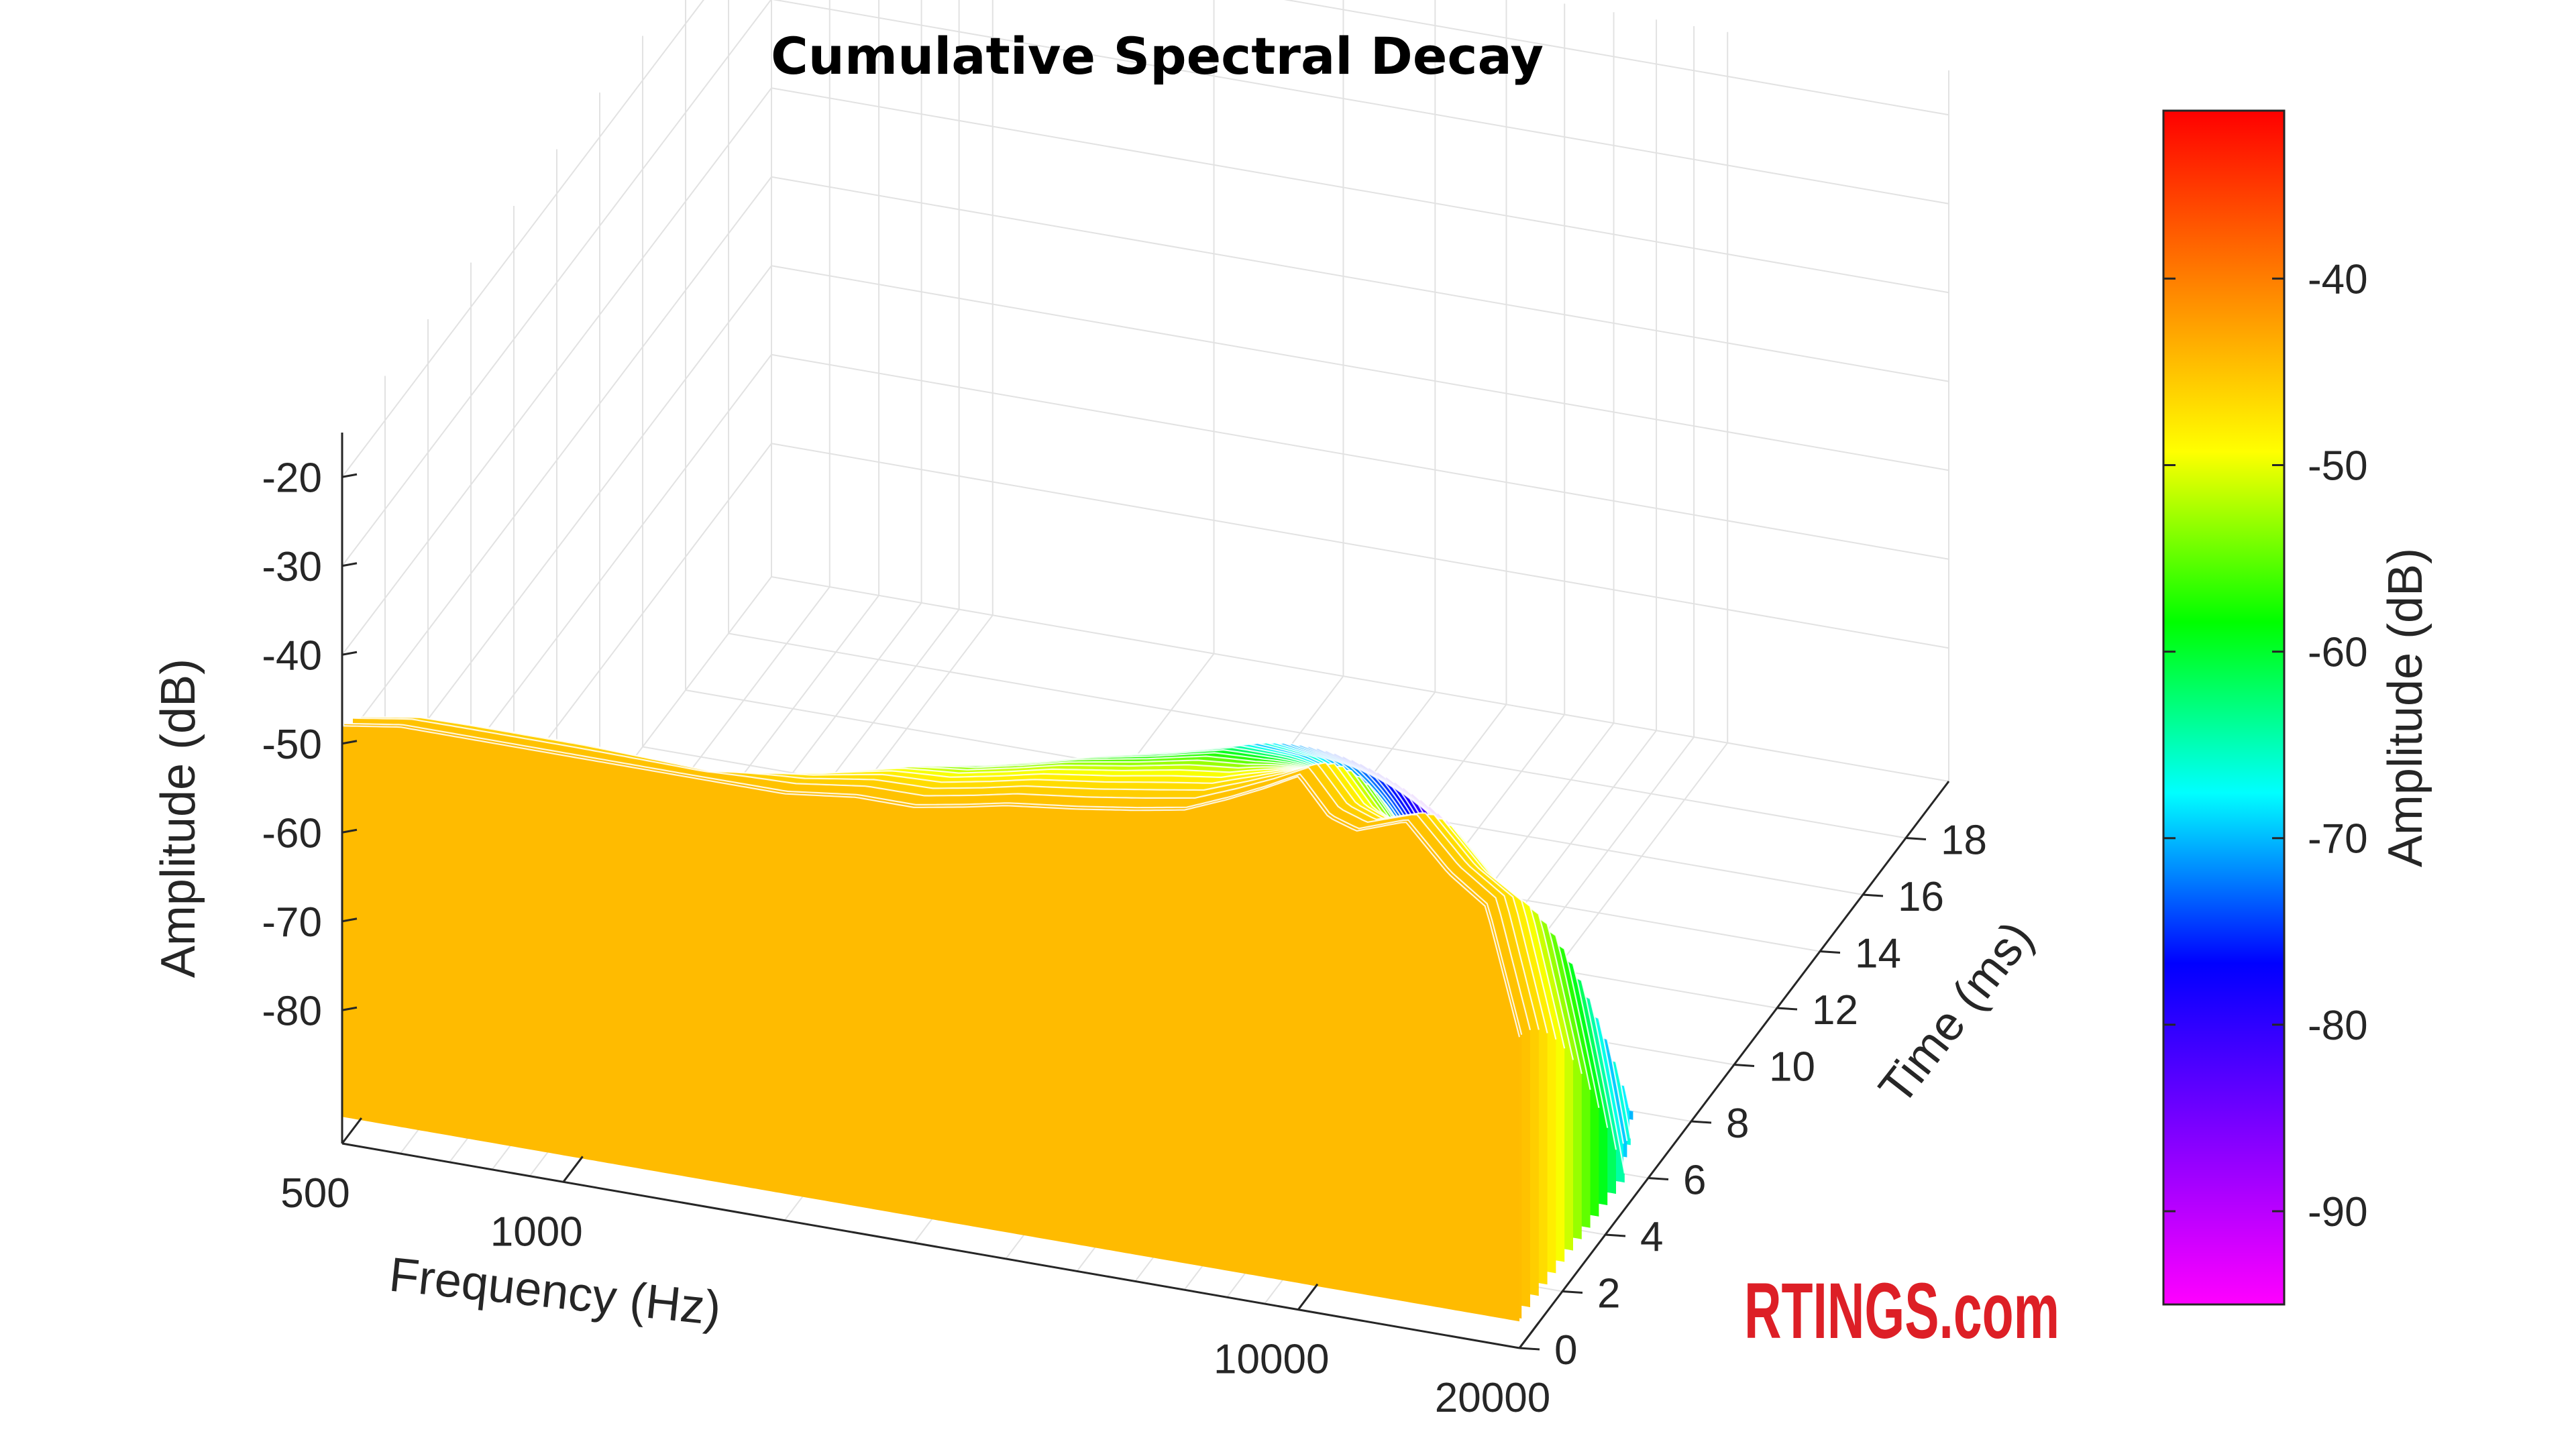 The image size is (2576, 1452). Describe the element at coordinates (1878, 954) in the screenshot. I see `time-tick-label: 14` at that location.